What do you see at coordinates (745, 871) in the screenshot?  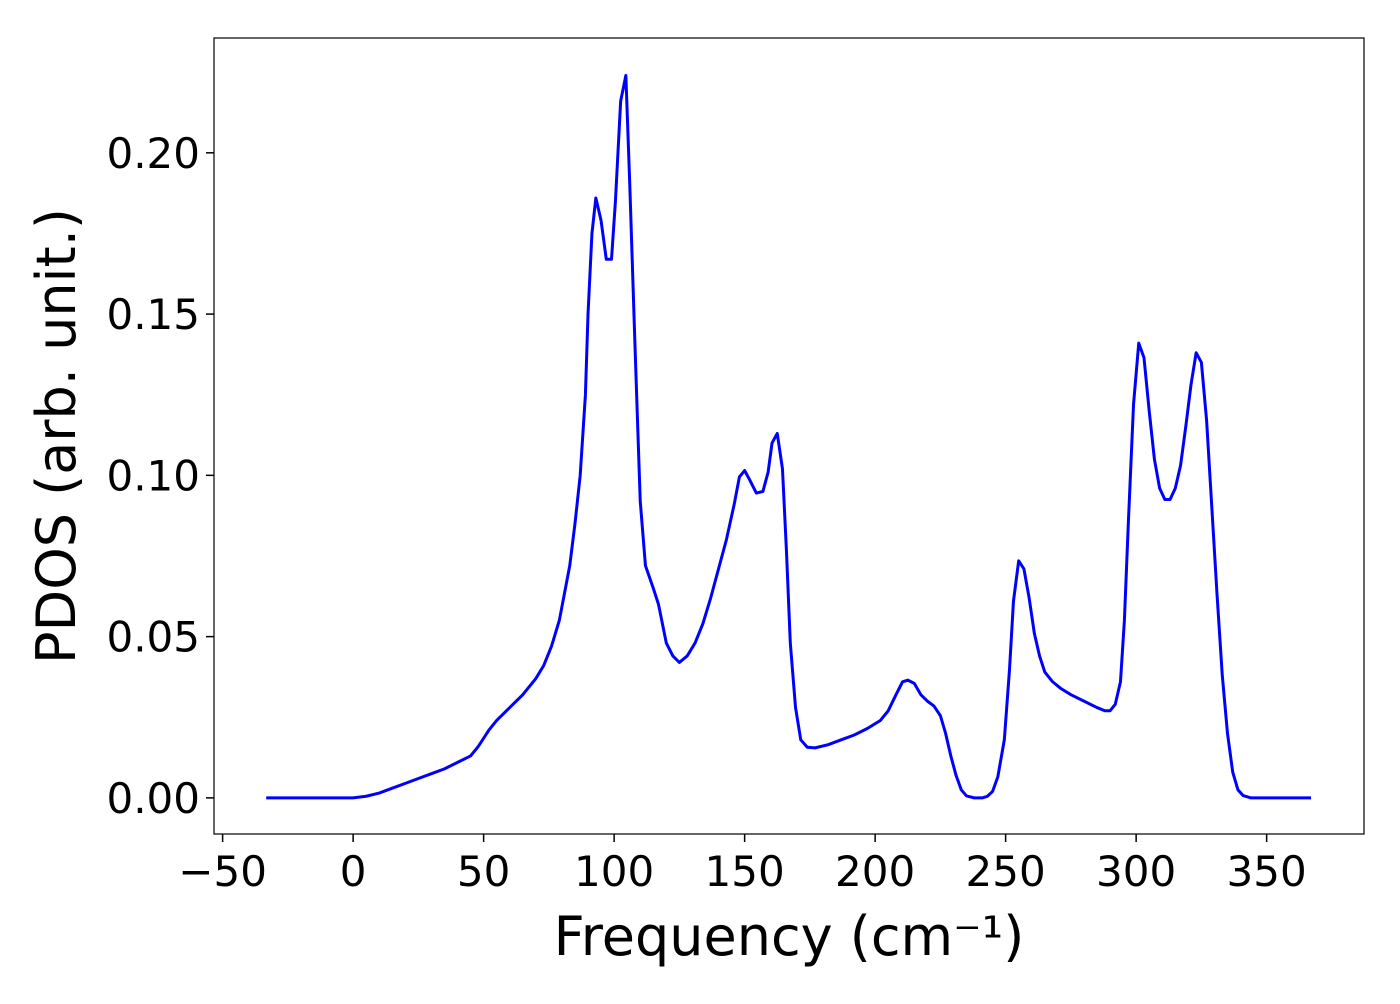 I see `x-tick-label: 150` at bounding box center [745, 871].